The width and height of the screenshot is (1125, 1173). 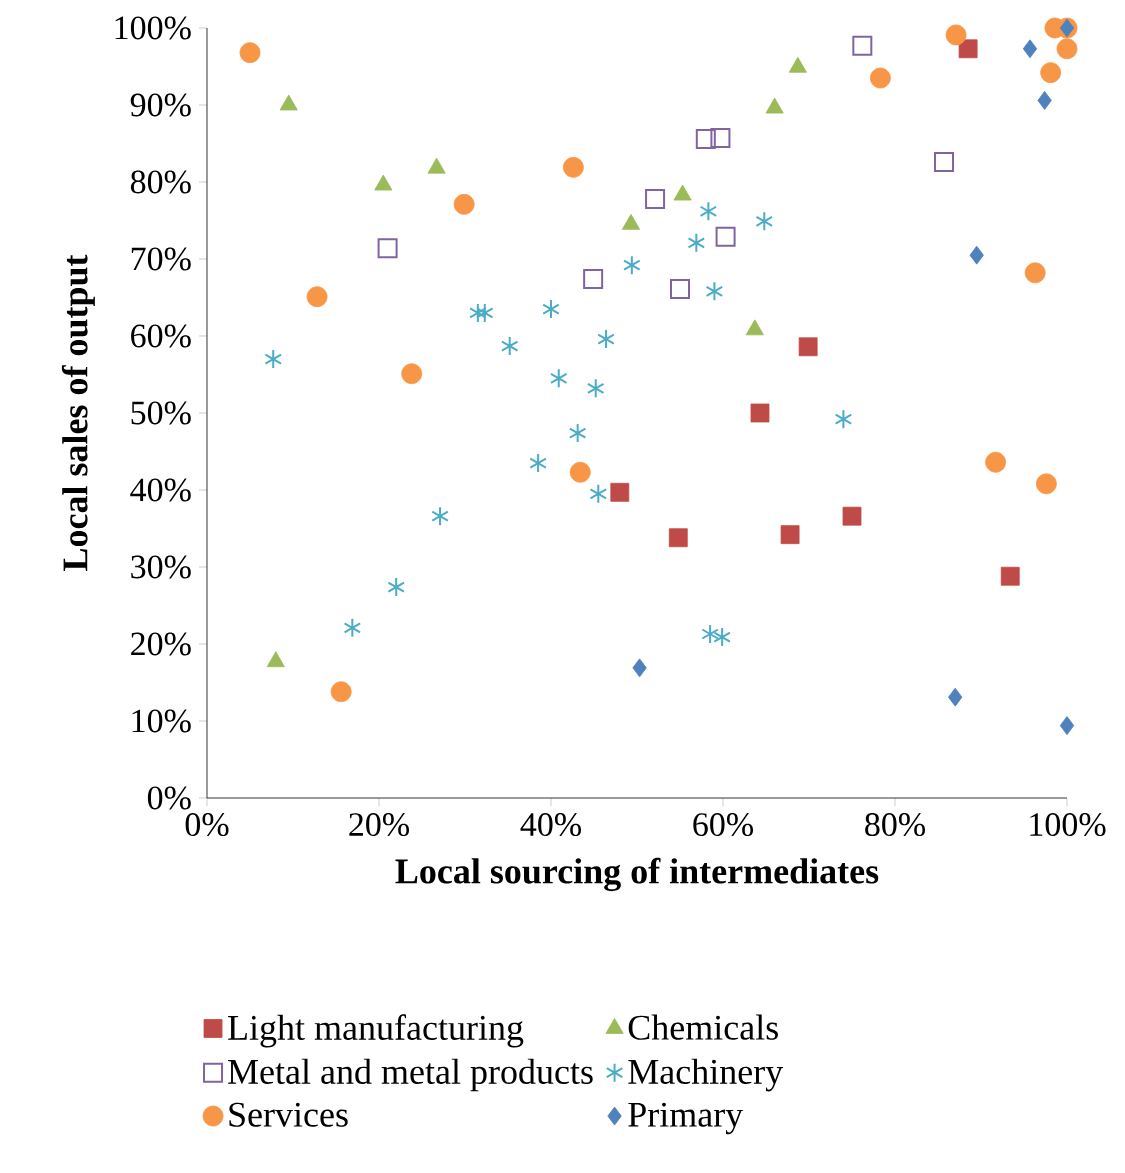 What do you see at coordinates (376, 1031) in the screenshot?
I see `legend-label: Light manufacturing` at bounding box center [376, 1031].